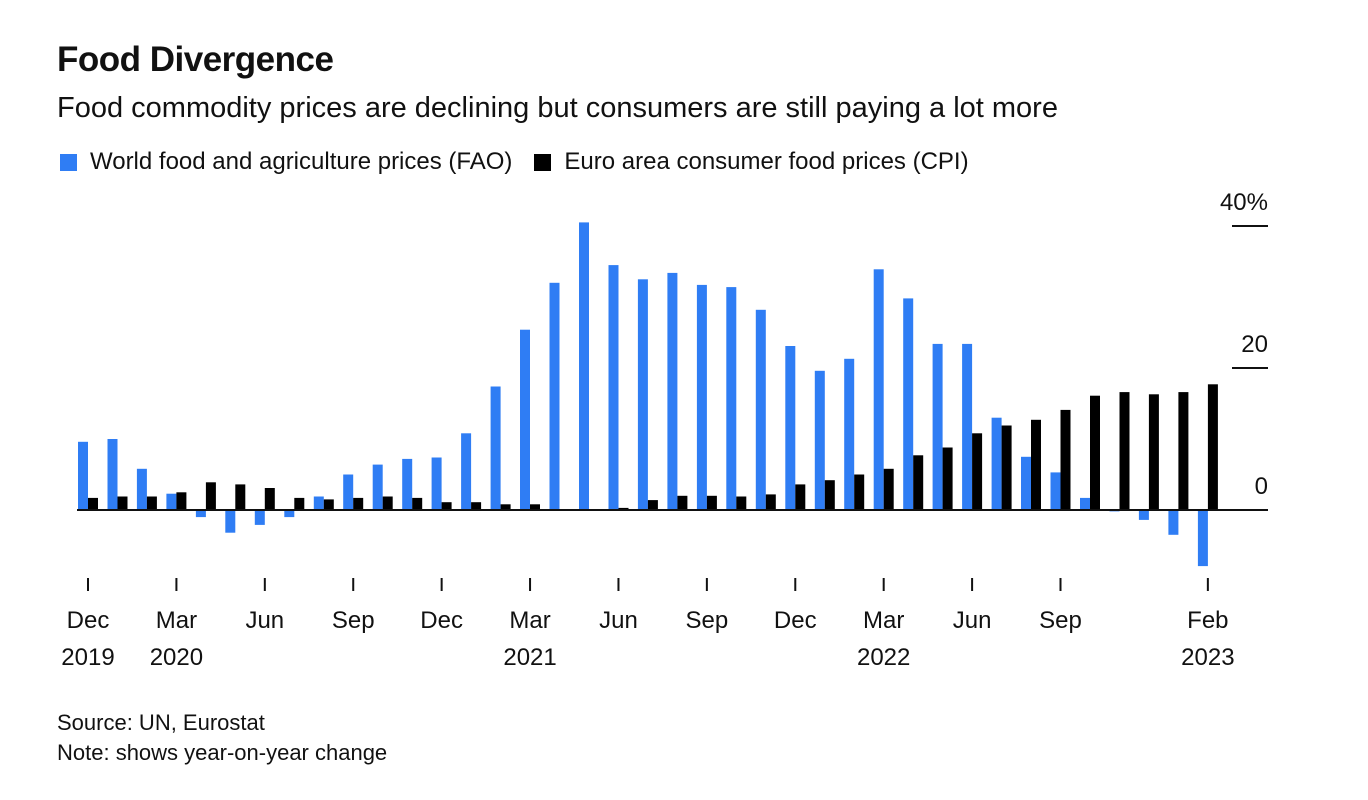  What do you see at coordinates (122, 503) in the screenshot?
I see `cpi-bar-jan-2020` at bounding box center [122, 503].